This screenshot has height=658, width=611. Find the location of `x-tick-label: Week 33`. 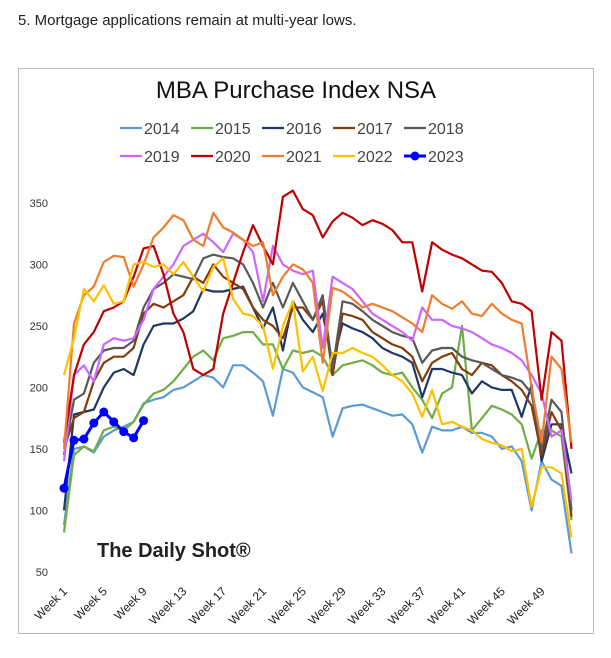

x-tick-label: Week 33 is located at coordinates (366, 605).